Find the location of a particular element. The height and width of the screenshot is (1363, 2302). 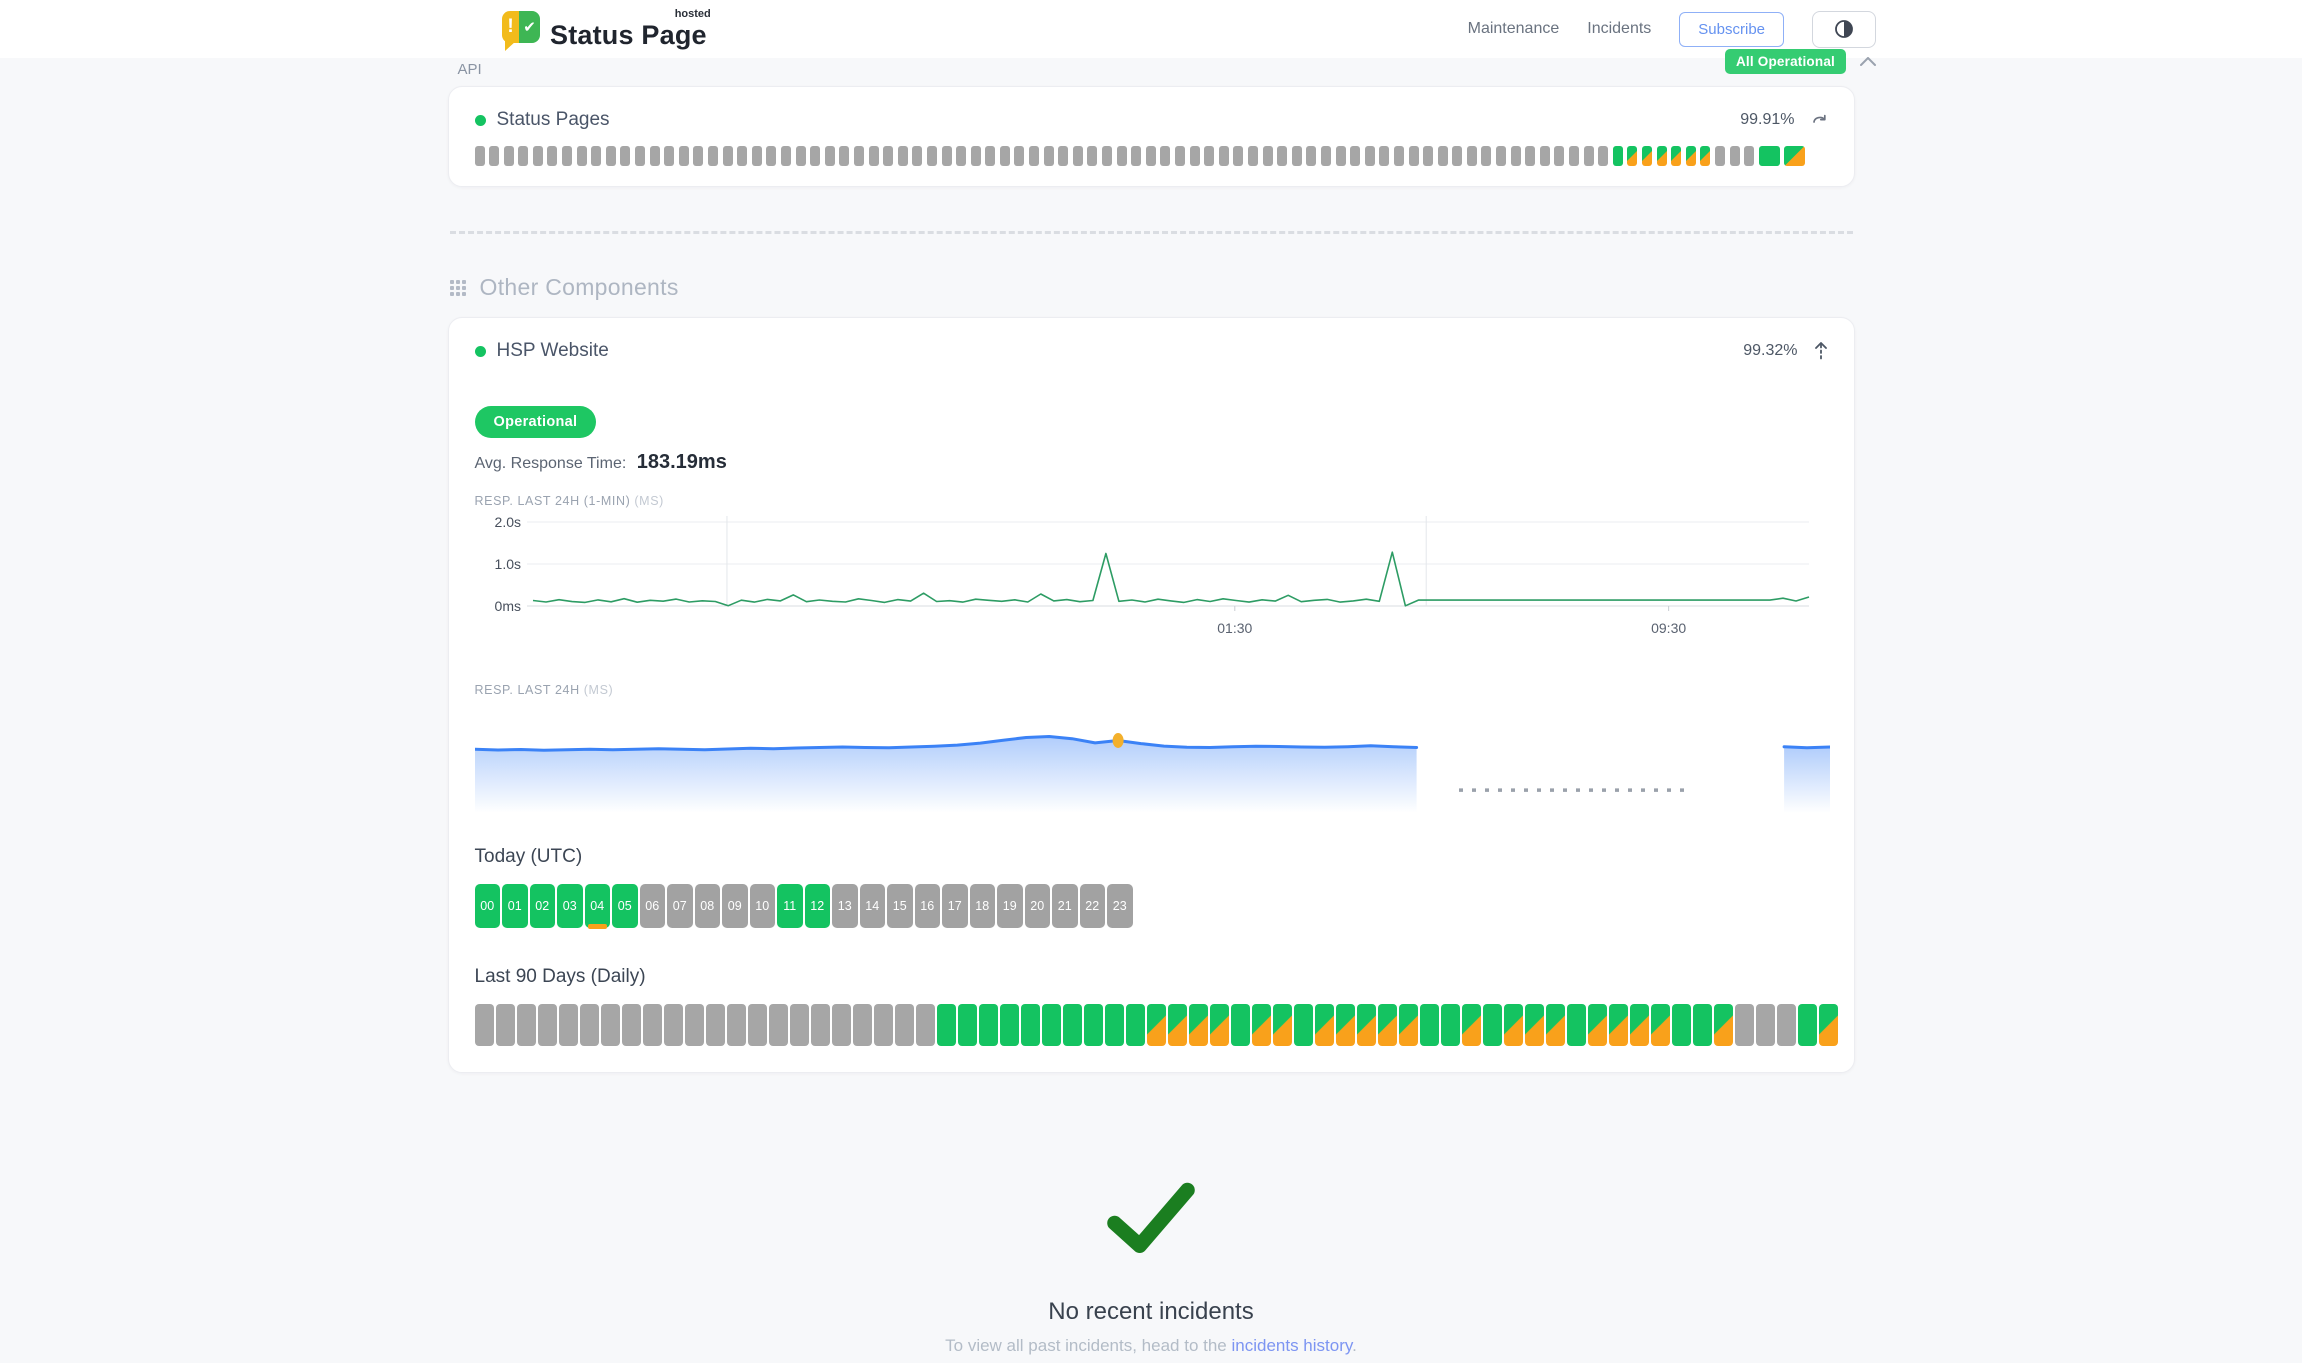

nav-item-incidents: Incidents is located at coordinates (1619, 28).